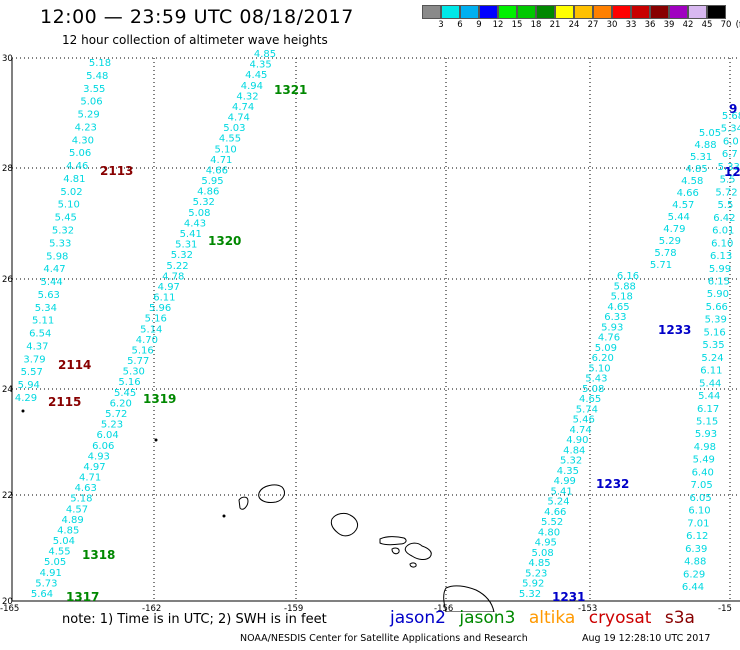 Image resolution: width=740 pixels, height=650 pixels. Describe the element at coordinates (256, 75) in the screenshot. I see `swh-value: 4.45` at that location.